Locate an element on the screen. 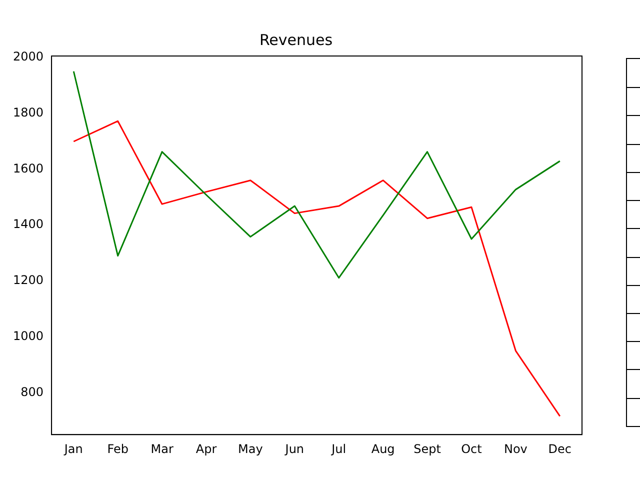 This screenshot has width=640, height=480. x-tick-label: May is located at coordinates (250, 449).